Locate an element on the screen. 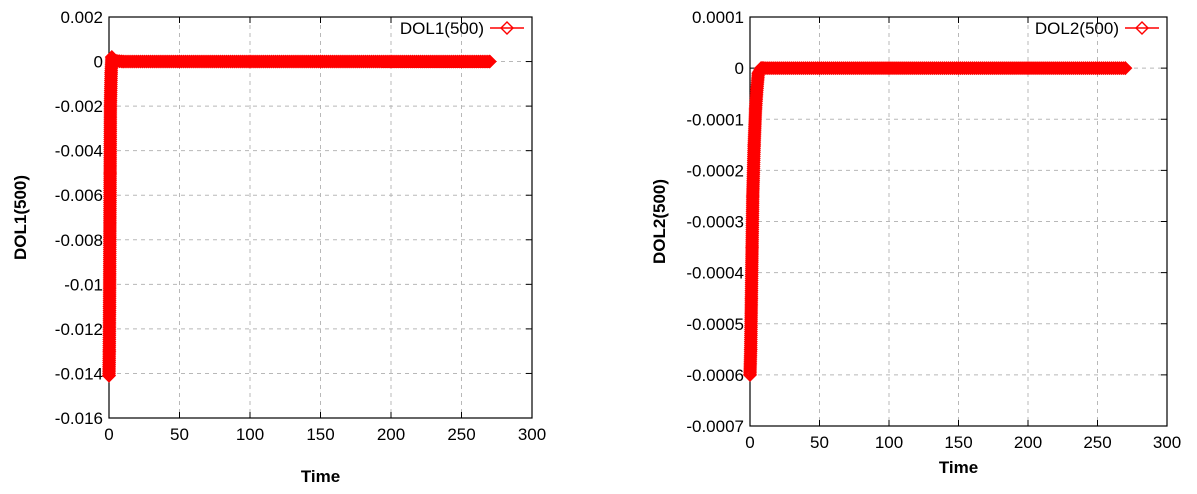  legend-label: DOL1(500) is located at coordinates (442, 28).